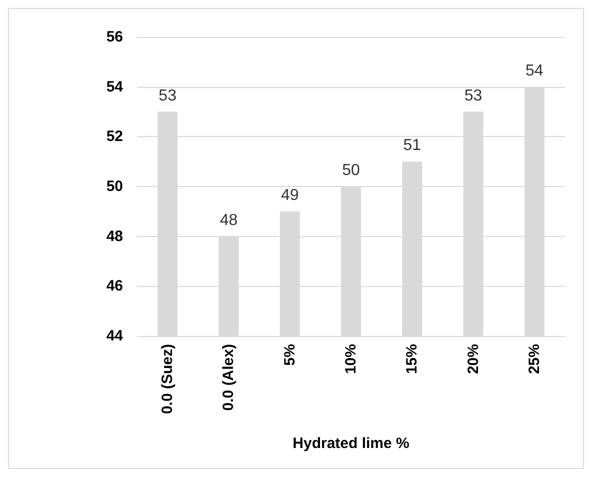 This screenshot has height=477, width=592. I want to click on data-label: 48, so click(229, 220).